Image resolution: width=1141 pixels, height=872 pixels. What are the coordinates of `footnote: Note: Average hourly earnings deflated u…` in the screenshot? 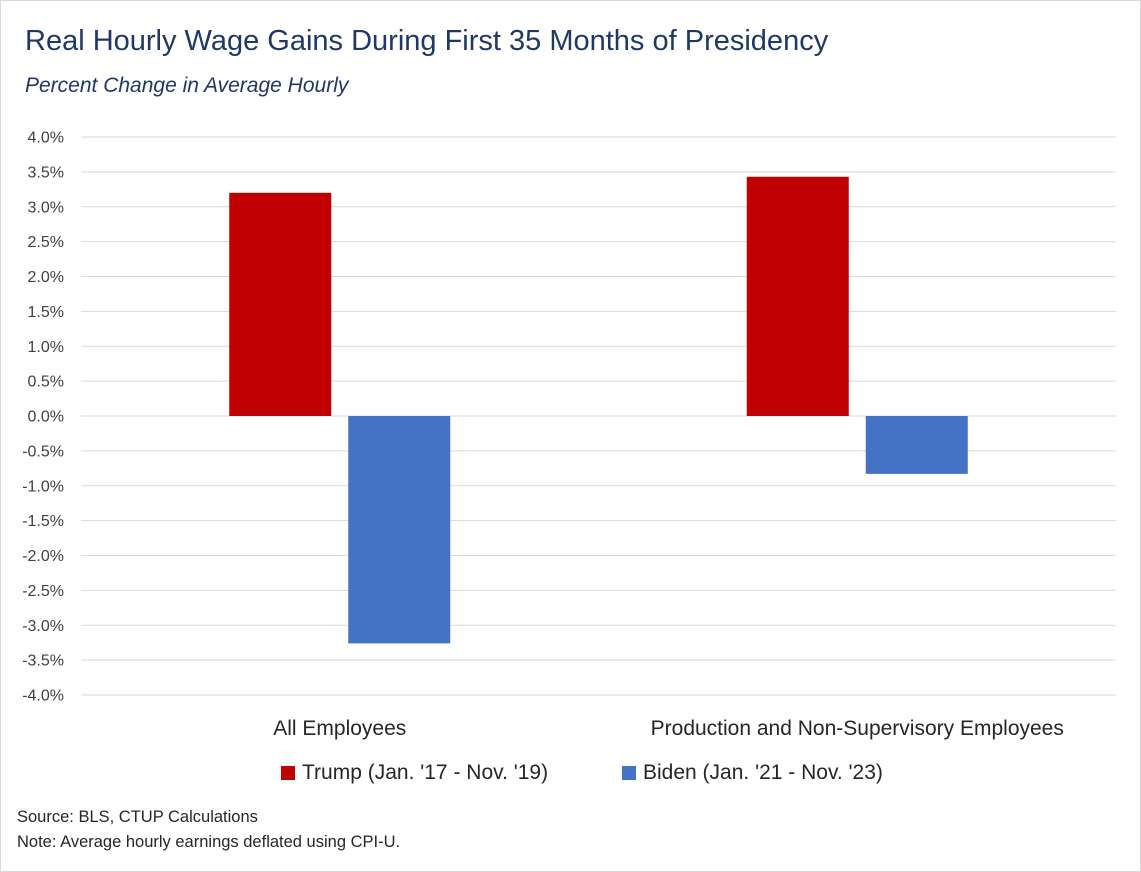 It's located at (209, 842).